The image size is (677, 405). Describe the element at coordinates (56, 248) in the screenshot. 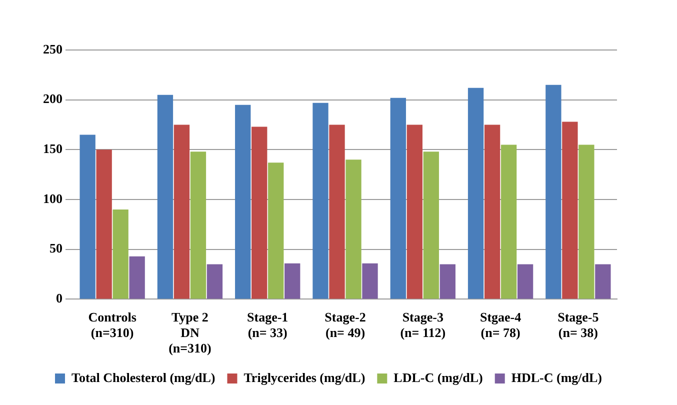

I see `y-tick-label: 50` at that location.